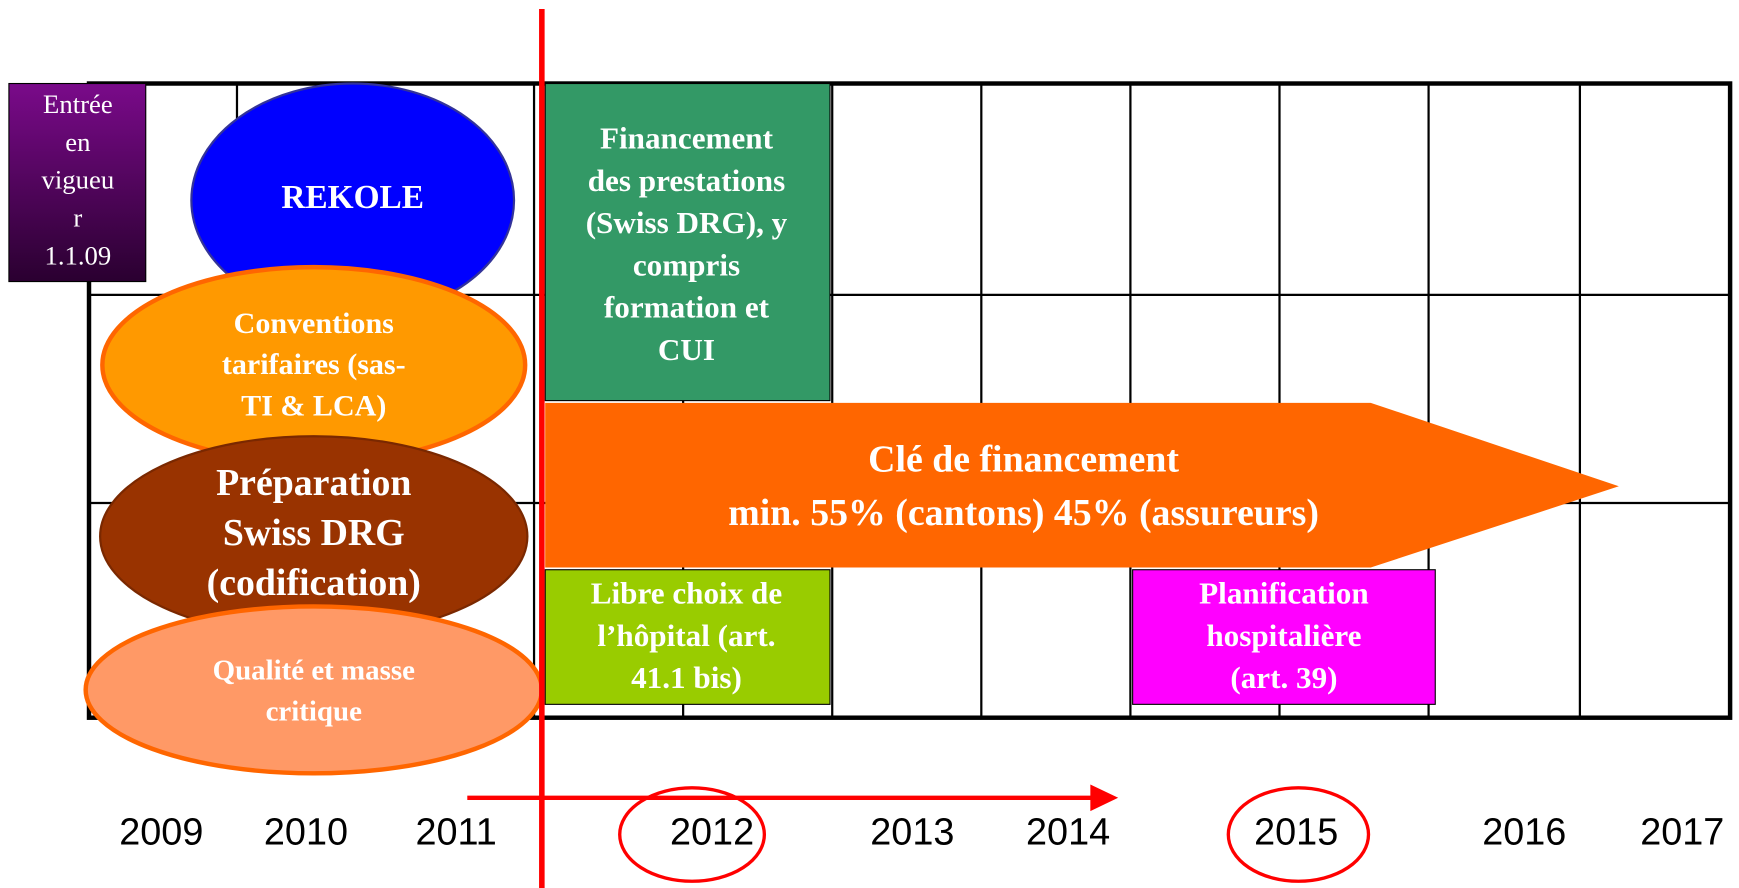 The height and width of the screenshot is (888, 1739). I want to click on entry-text: Entrée, so click(78, 104).